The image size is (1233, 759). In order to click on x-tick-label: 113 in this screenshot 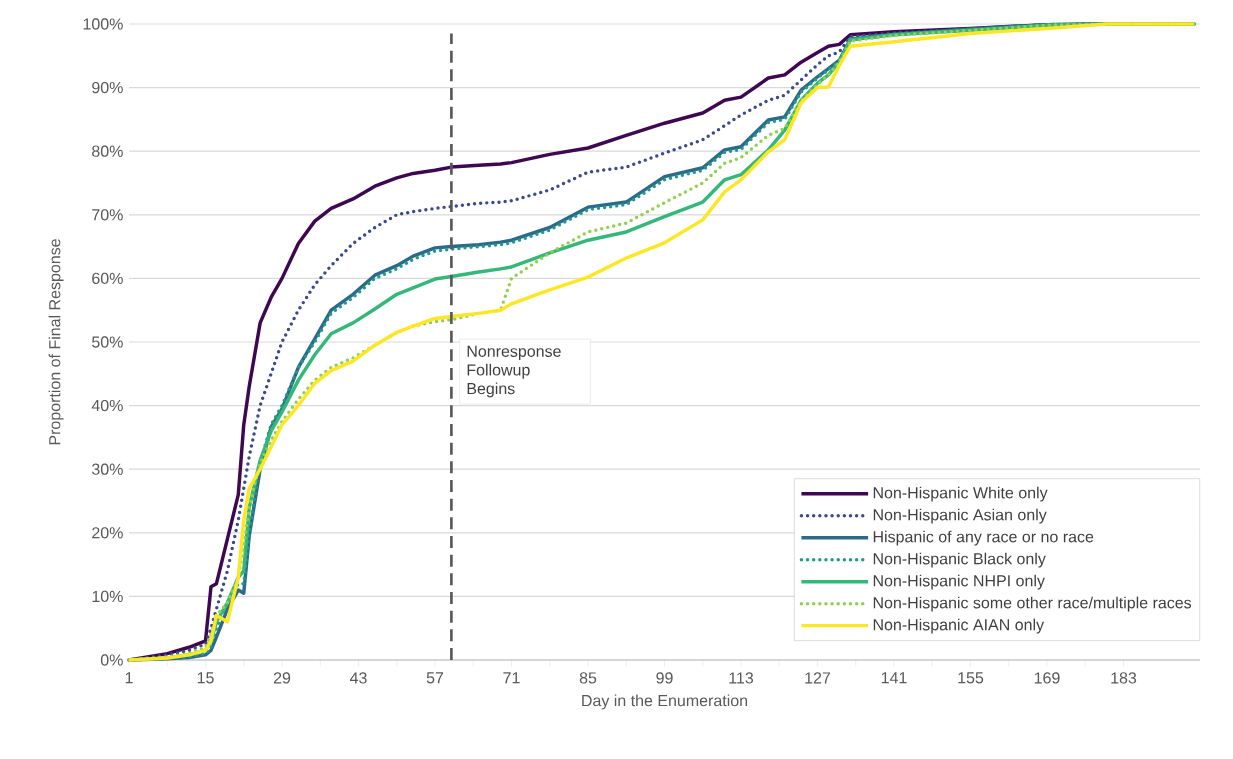, I will do `click(741, 678)`.